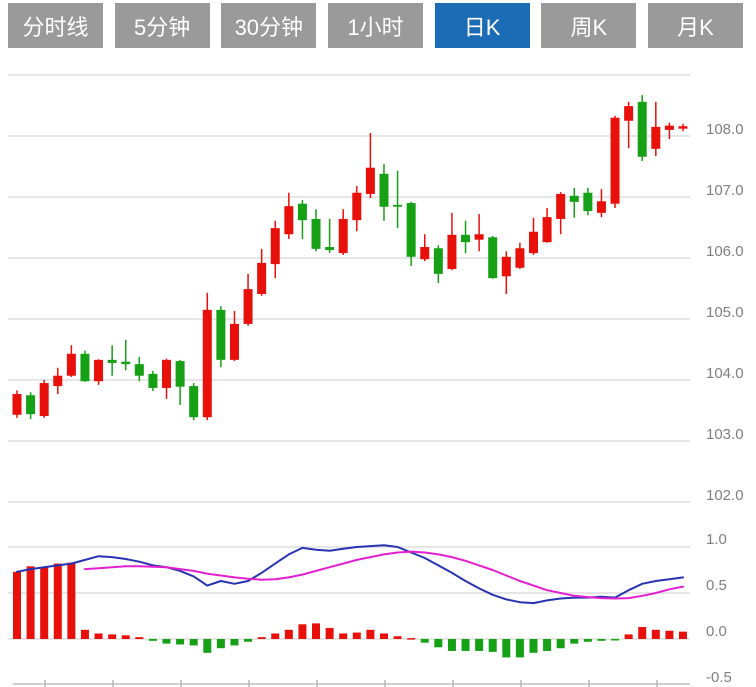  I want to click on svg-text: 103.0, so click(725, 434).